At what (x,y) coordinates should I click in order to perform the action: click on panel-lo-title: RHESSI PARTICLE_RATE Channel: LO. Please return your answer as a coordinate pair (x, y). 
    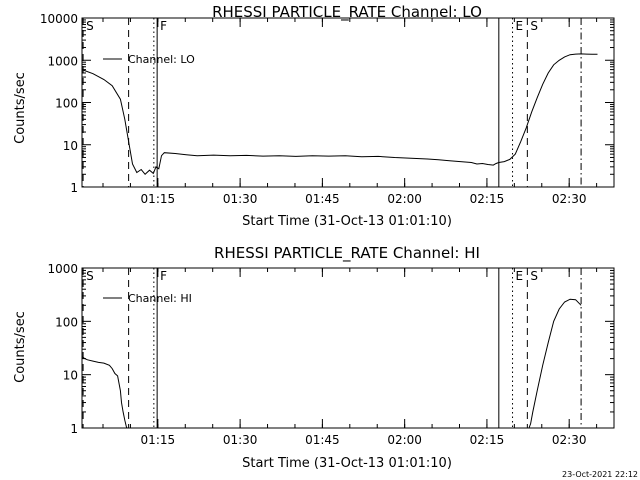
    Looking at the image, I should click on (347, 12).